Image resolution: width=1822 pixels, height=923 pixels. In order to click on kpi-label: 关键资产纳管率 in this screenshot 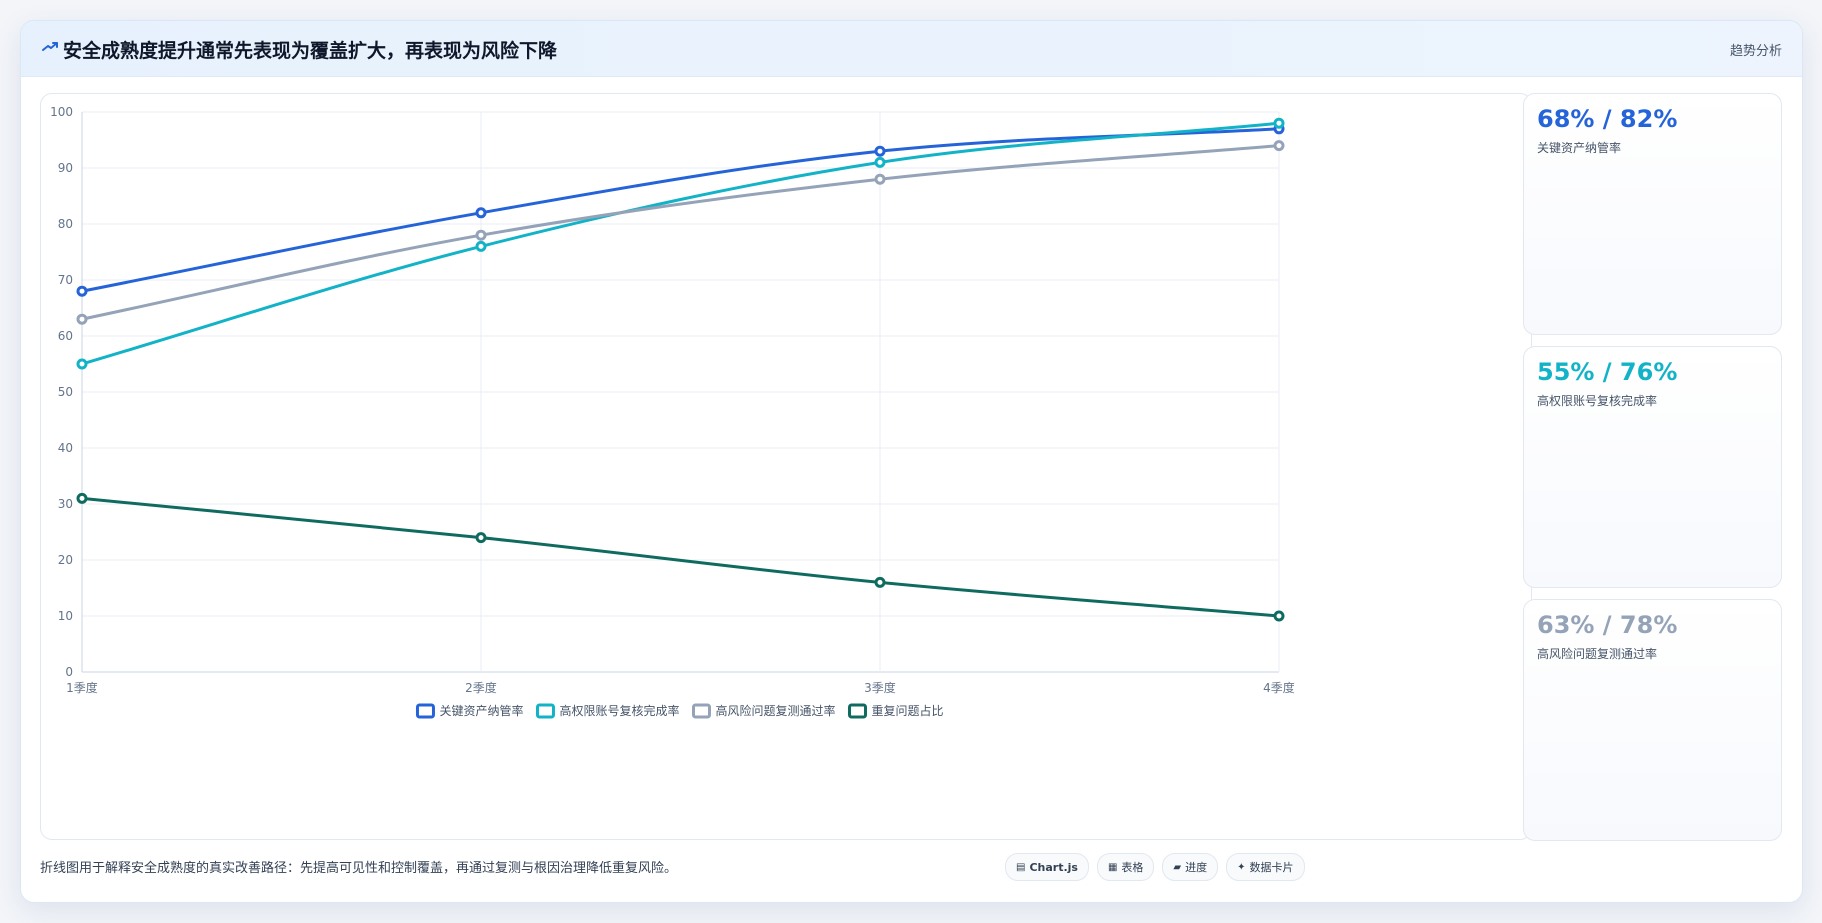, I will do `click(1579, 148)`.